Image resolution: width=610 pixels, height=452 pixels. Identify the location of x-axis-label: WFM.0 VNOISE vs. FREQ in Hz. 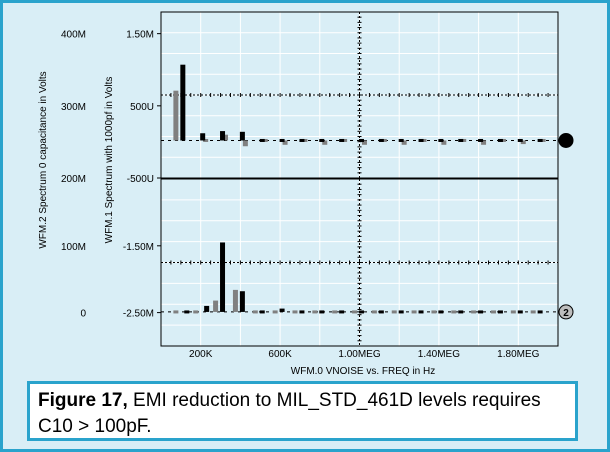
(363, 371).